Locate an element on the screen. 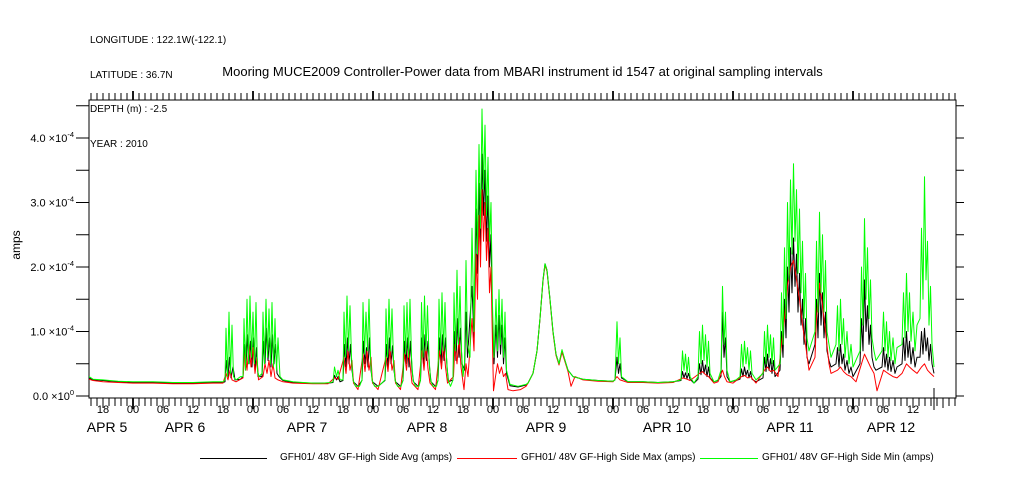 Image resolution: width=1009 pixels, height=504 pixels. metadata-depth: DEPTH (m) : -2.5 is located at coordinates (129, 109).